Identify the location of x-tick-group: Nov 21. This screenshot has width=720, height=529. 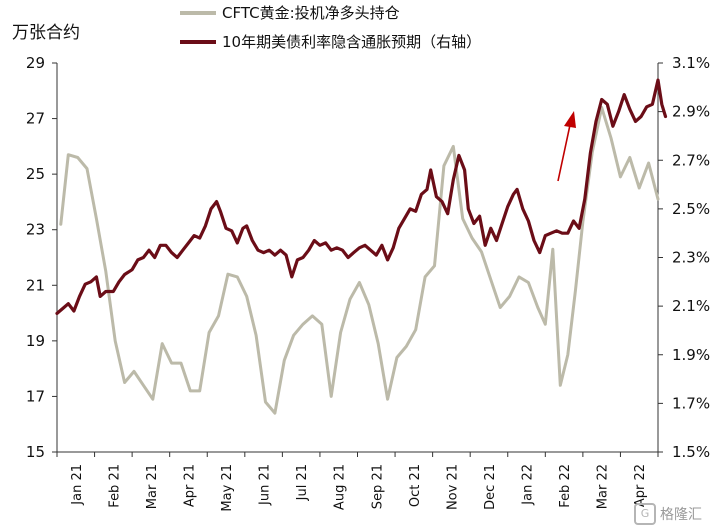
(452, 487).